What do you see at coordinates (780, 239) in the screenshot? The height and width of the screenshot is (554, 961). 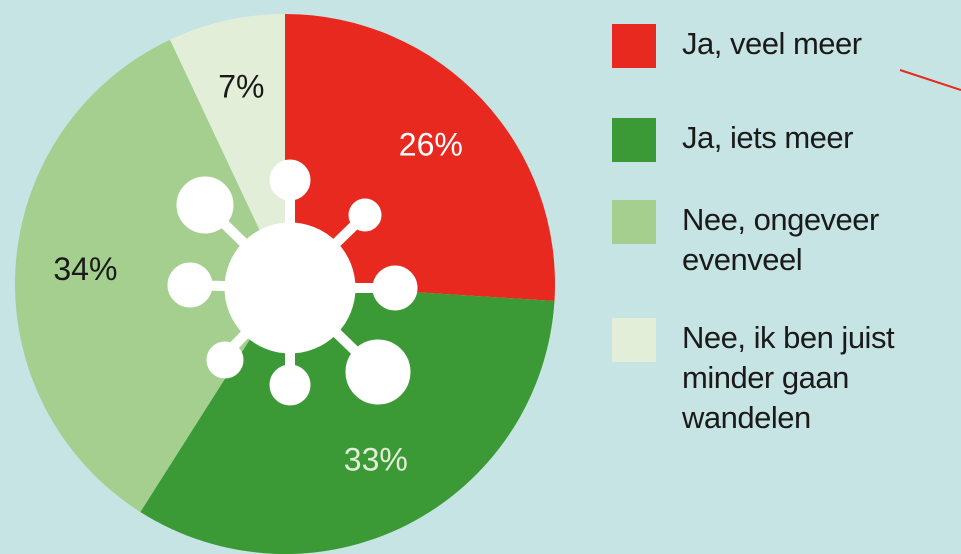 I see `legend-label: Nee, ongeveer evenveel` at bounding box center [780, 239].